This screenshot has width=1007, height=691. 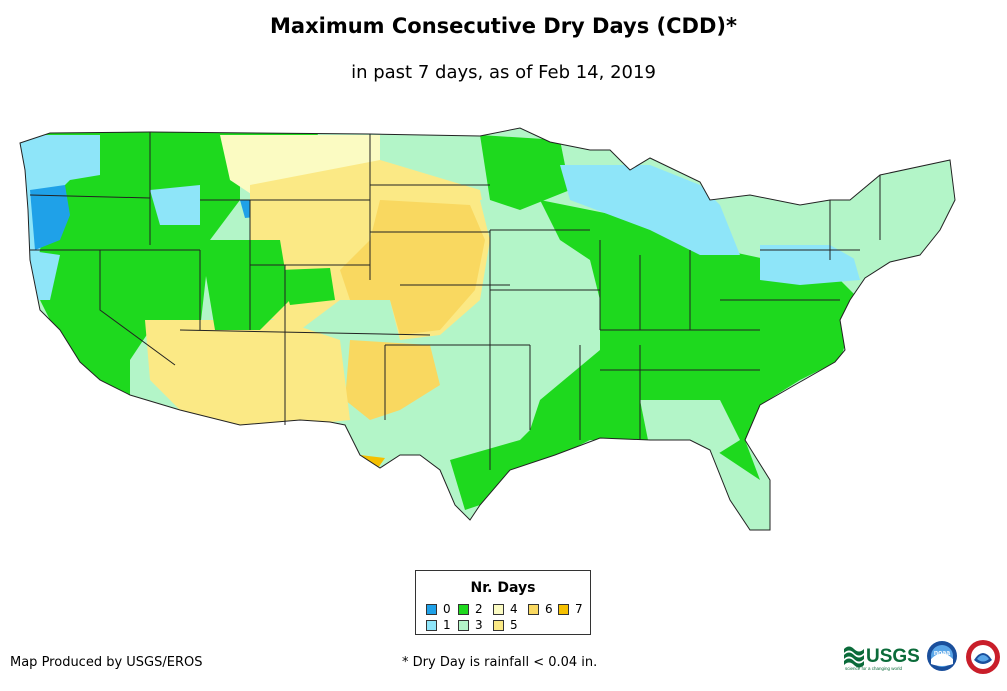 I want to click on usgs-tagline: science for a changing world, so click(x=874, y=668).